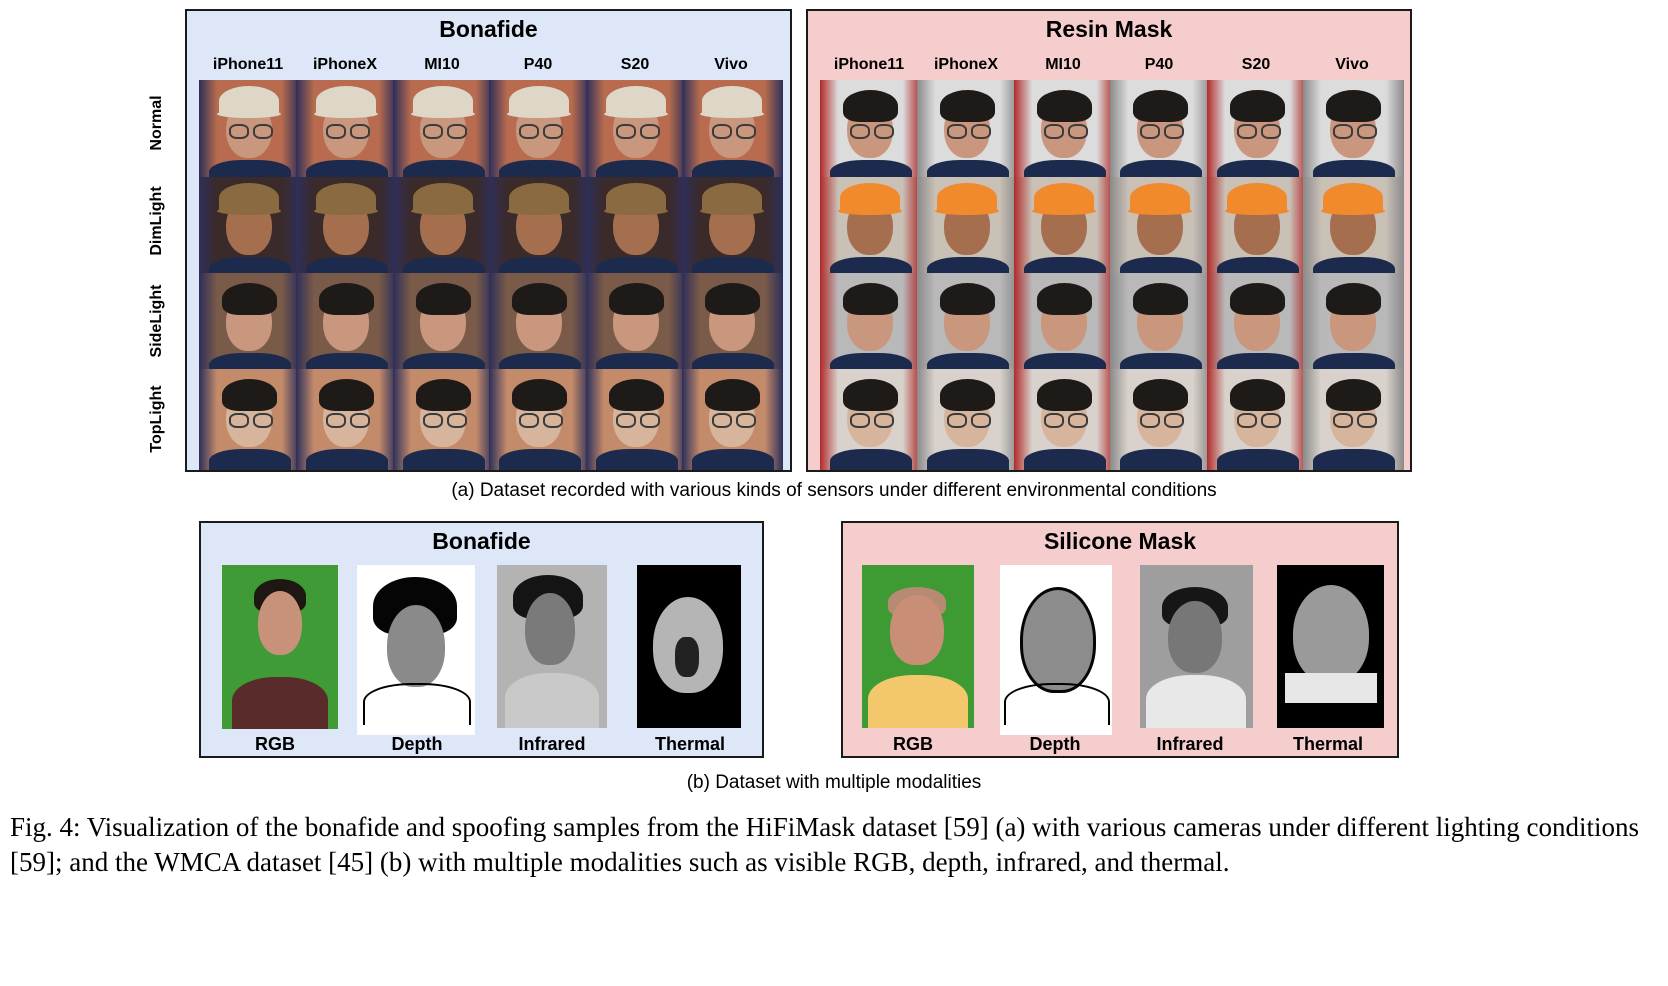 This screenshot has width=1668, height=986. What do you see at coordinates (870, 227) in the screenshot?
I see `mask-face-dimlight-iphone11` at bounding box center [870, 227].